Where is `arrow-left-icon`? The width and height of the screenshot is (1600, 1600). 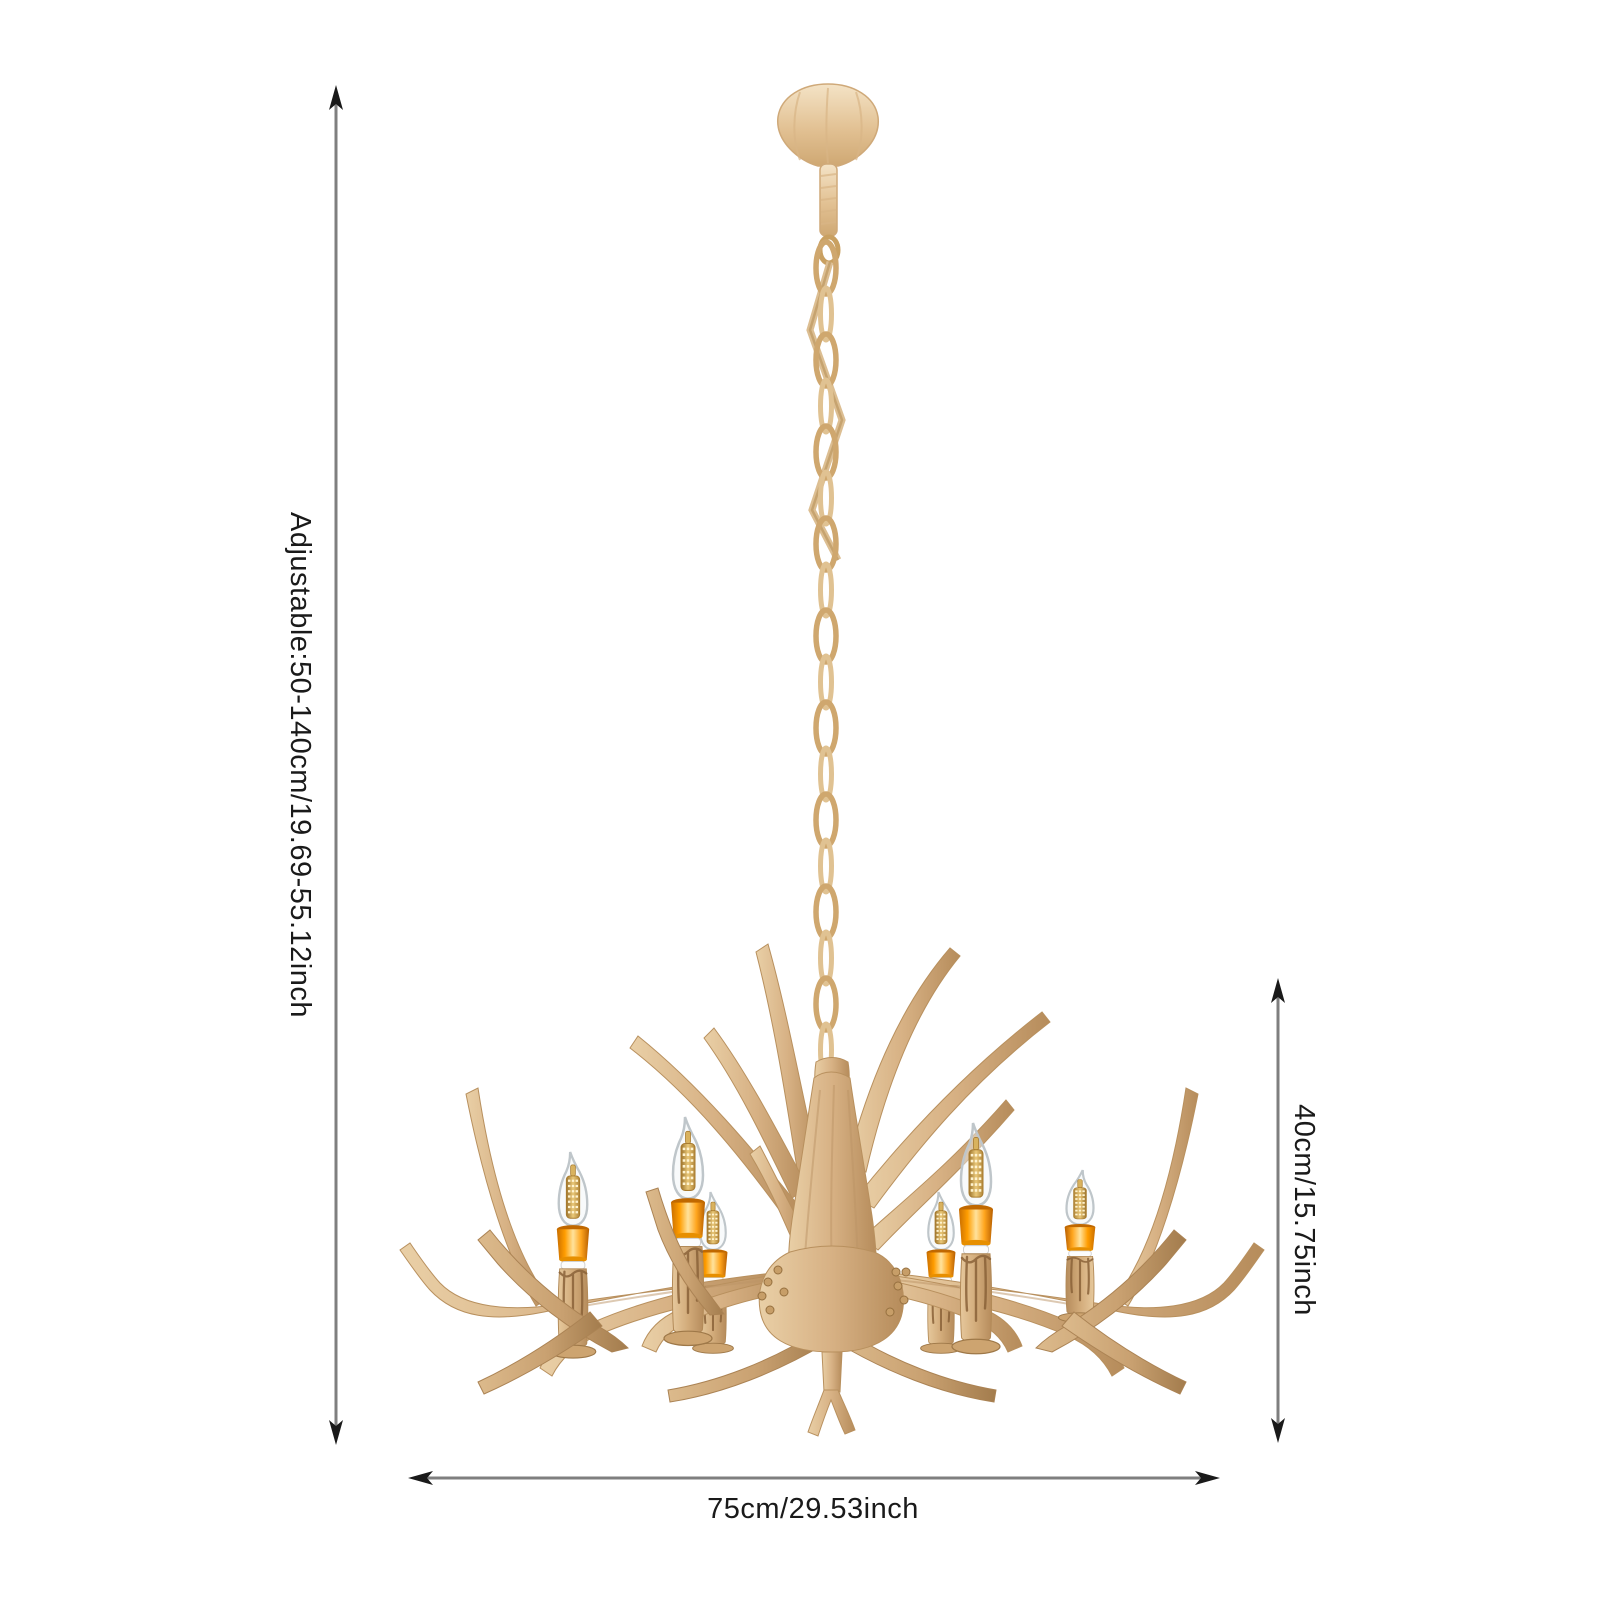
arrow-left-icon is located at coordinates (420, 1478).